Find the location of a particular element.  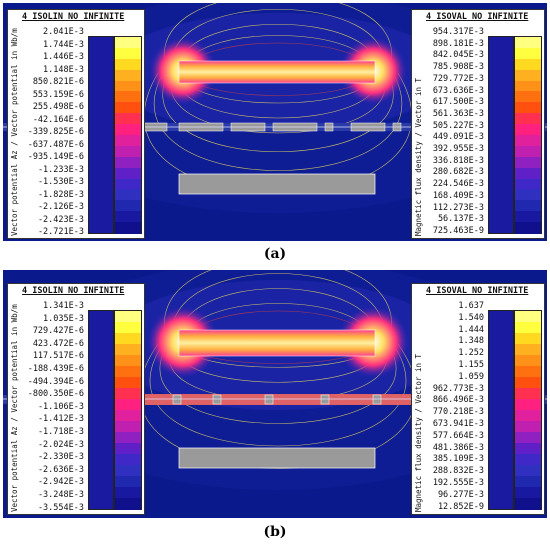

legend-value: 785.908E-3 is located at coordinates (458, 67).